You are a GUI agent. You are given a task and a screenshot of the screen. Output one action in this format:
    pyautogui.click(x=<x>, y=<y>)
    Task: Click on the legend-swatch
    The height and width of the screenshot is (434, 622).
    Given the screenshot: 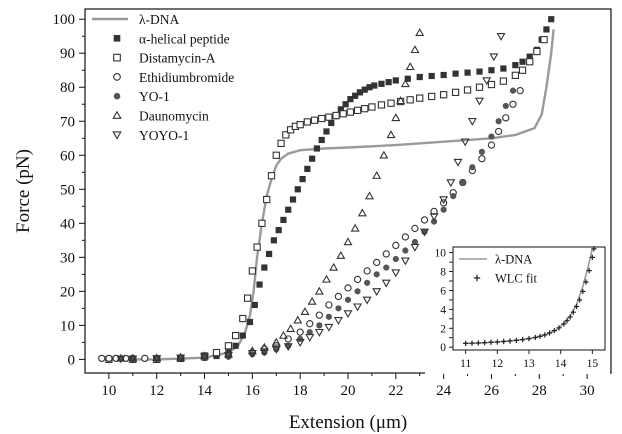 What is the action you would take?
    pyautogui.click(x=117, y=57)
    